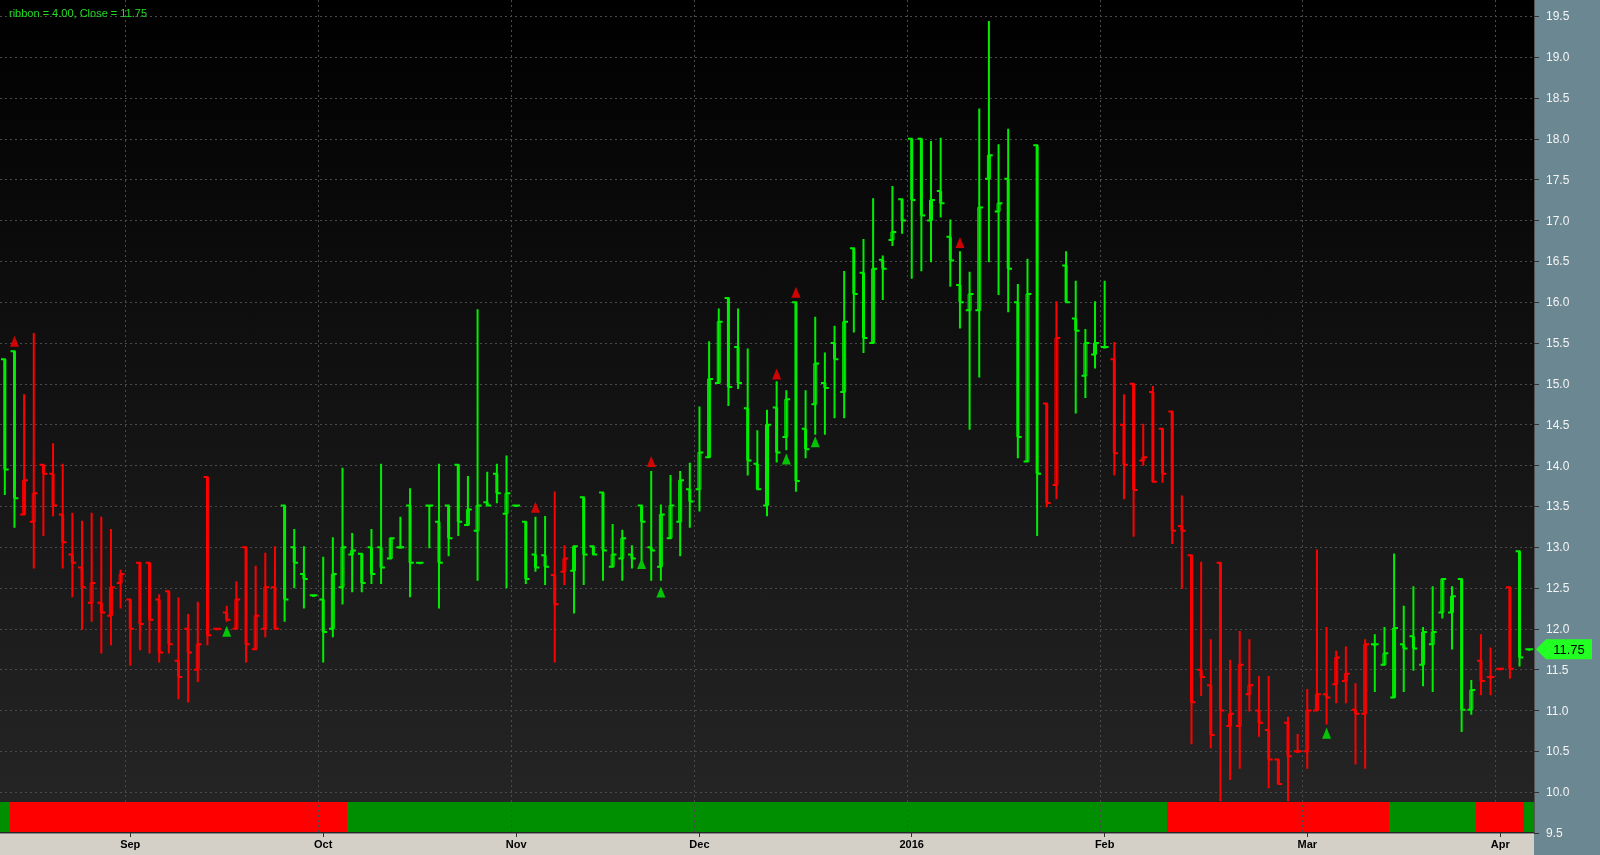 The height and width of the screenshot is (855, 1600). Describe the element at coordinates (1500, 843) in the screenshot. I see `x-tick-label: Apr` at that location.